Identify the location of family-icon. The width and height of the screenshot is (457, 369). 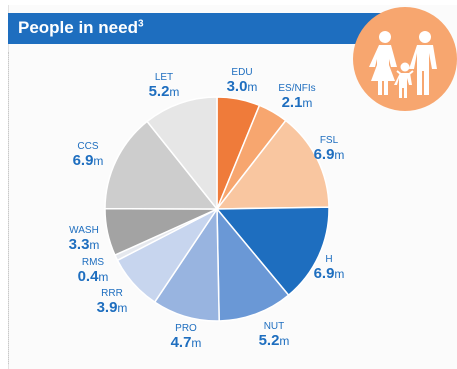
(405, 59).